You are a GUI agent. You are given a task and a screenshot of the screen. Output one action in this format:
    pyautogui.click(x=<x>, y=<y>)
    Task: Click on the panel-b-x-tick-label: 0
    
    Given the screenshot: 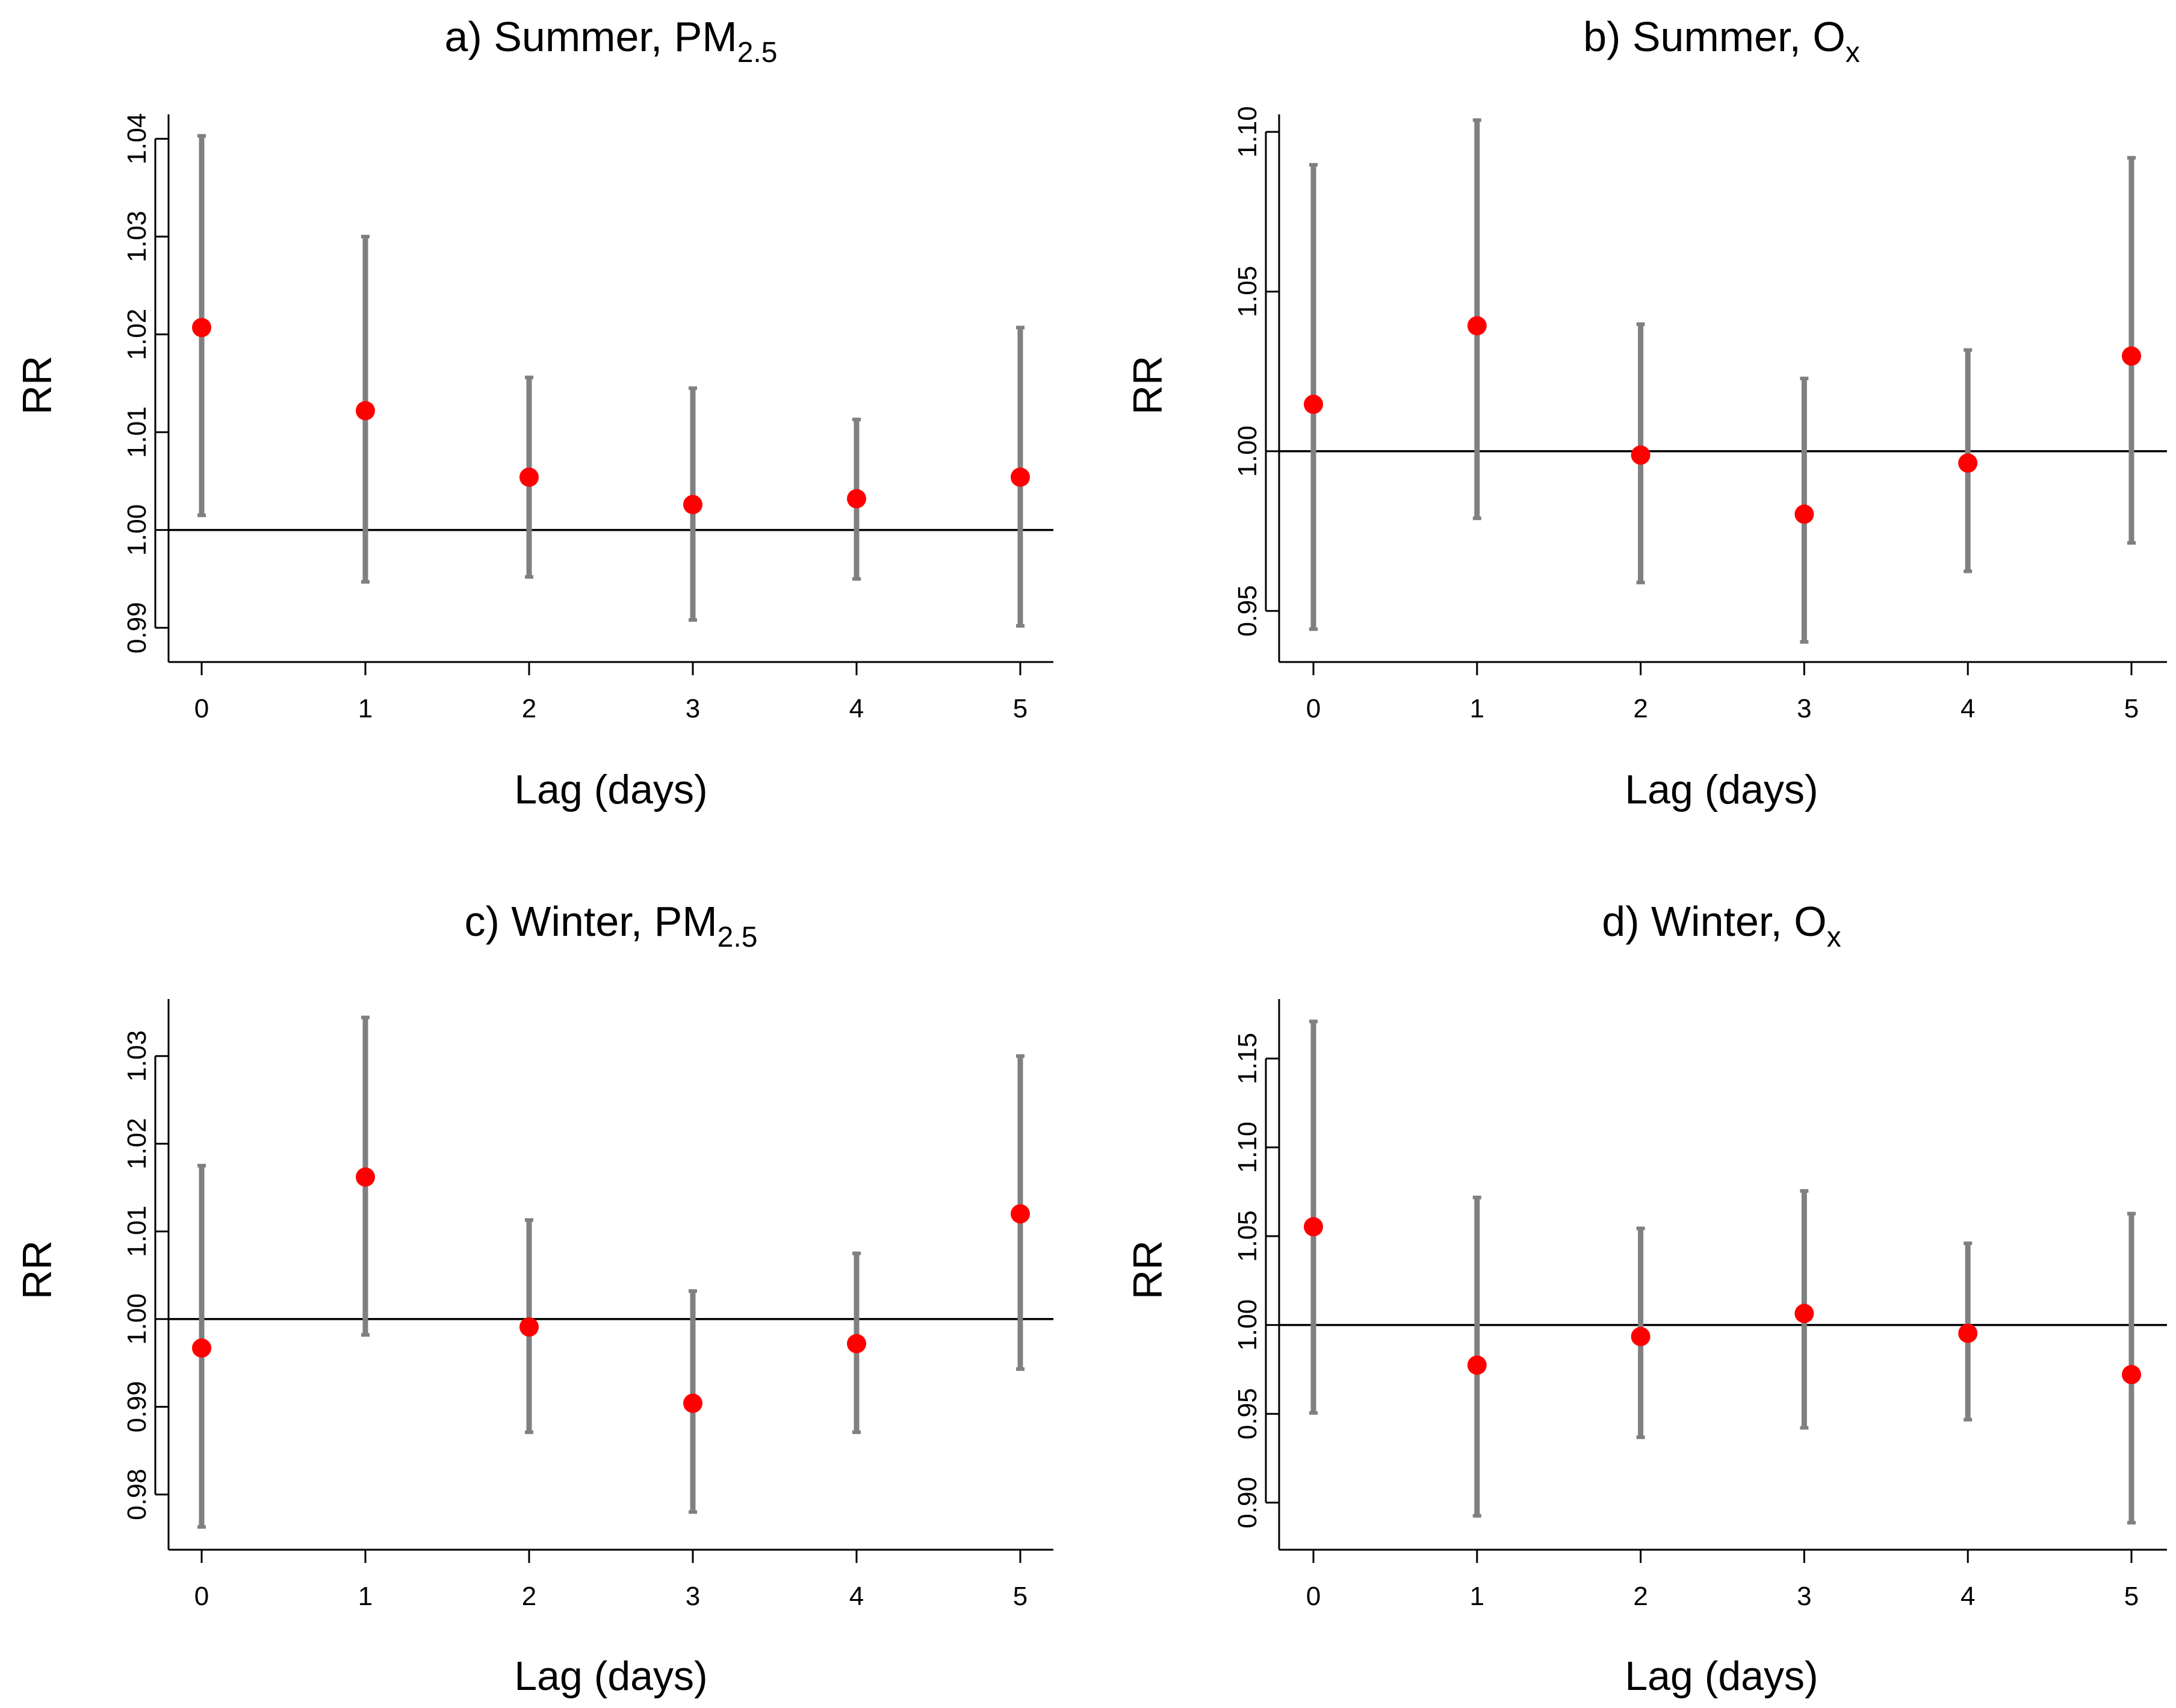 What is the action you would take?
    pyautogui.click(x=1313, y=708)
    